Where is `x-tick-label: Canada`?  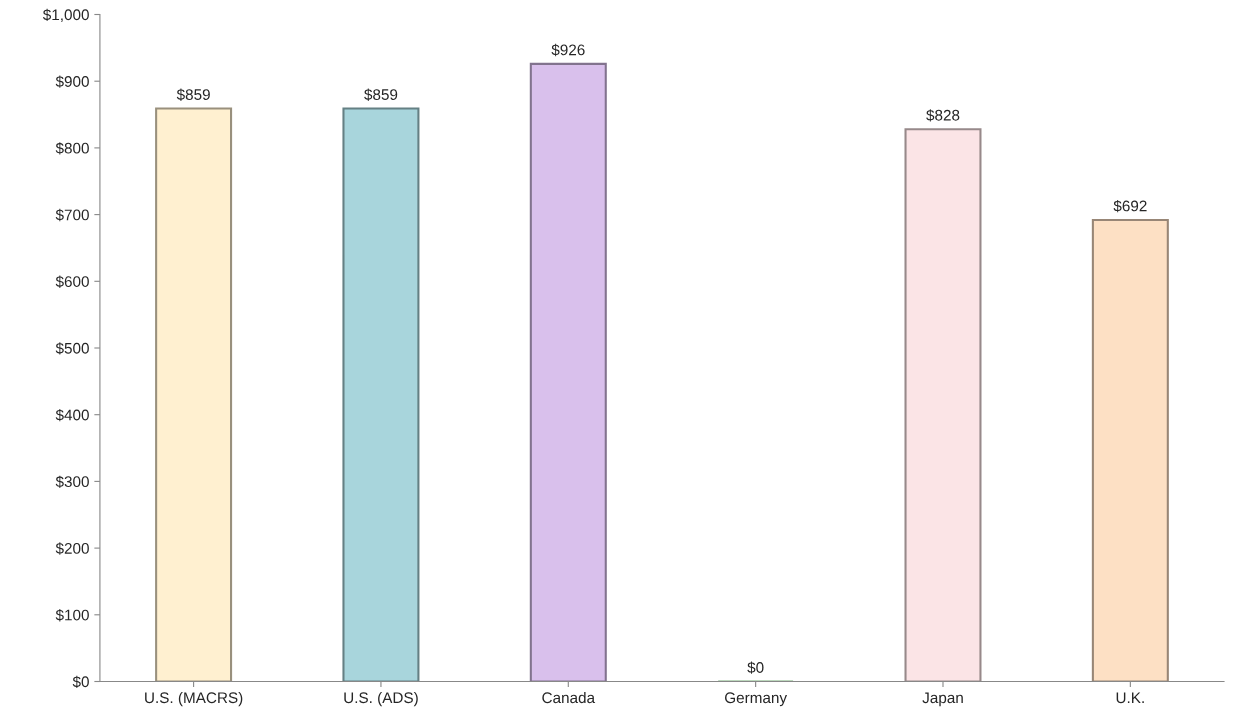 x-tick-label: Canada is located at coordinates (569, 697).